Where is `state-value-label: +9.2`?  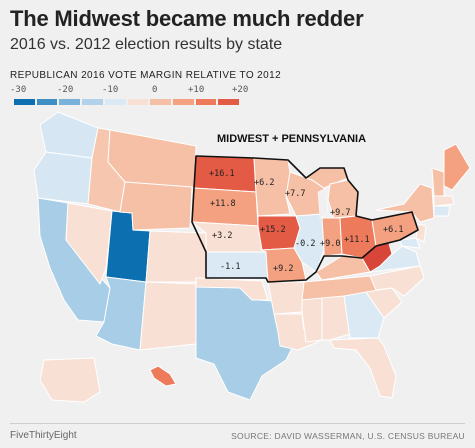
state-value-label: +9.2 is located at coordinates (283, 269).